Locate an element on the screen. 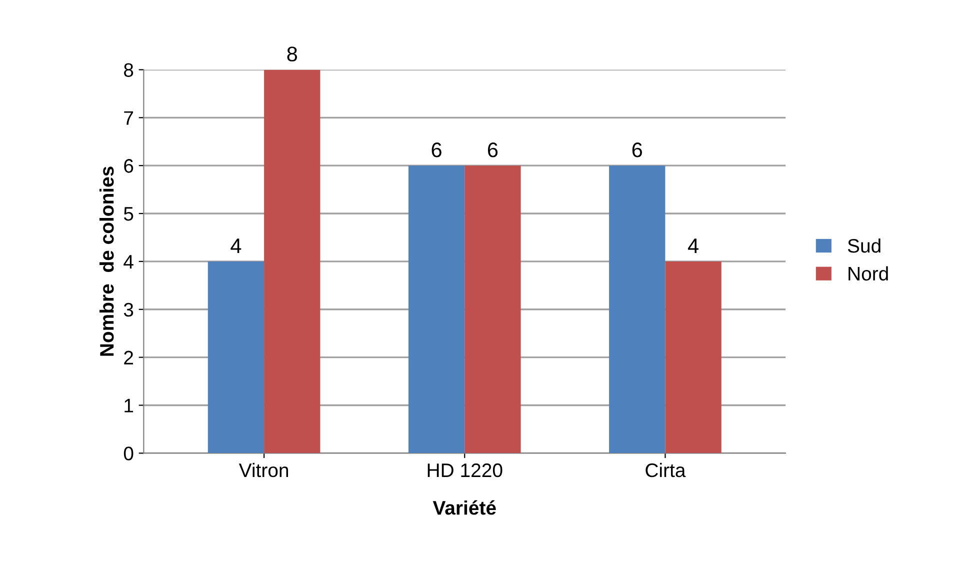  legend-label: Nord is located at coordinates (868, 273).